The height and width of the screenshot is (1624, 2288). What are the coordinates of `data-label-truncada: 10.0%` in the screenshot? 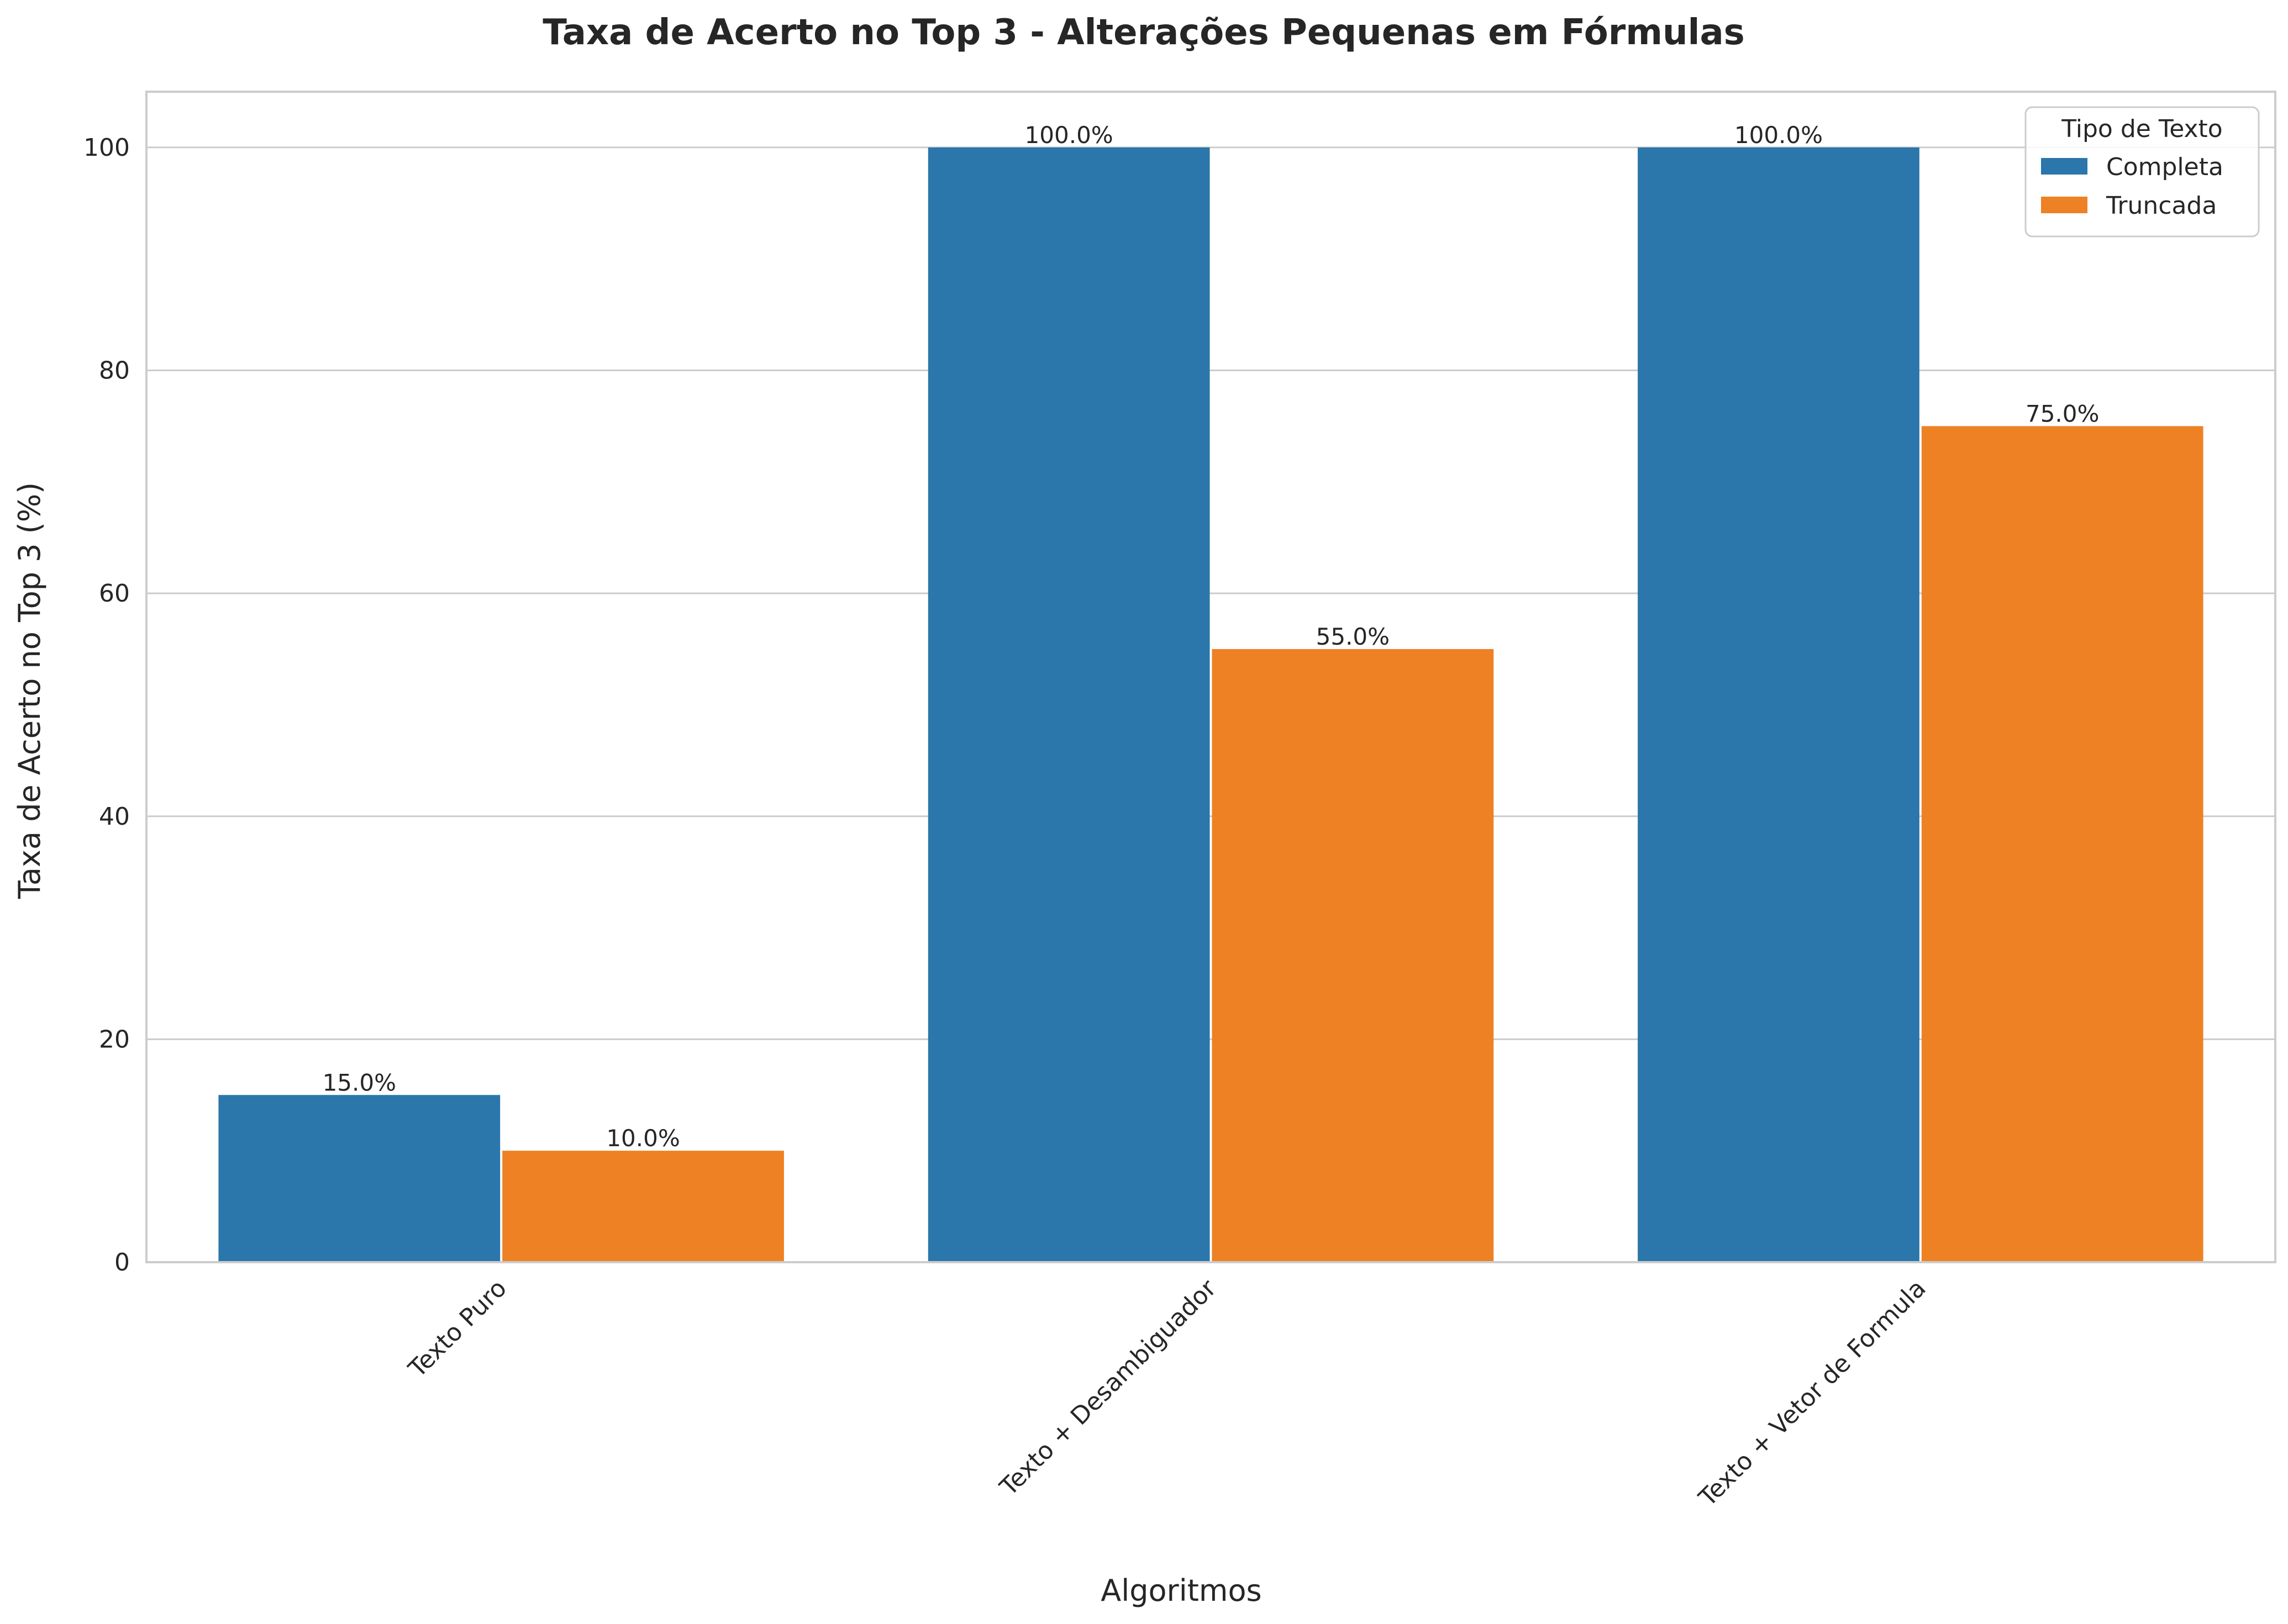 It's located at (643, 1138).